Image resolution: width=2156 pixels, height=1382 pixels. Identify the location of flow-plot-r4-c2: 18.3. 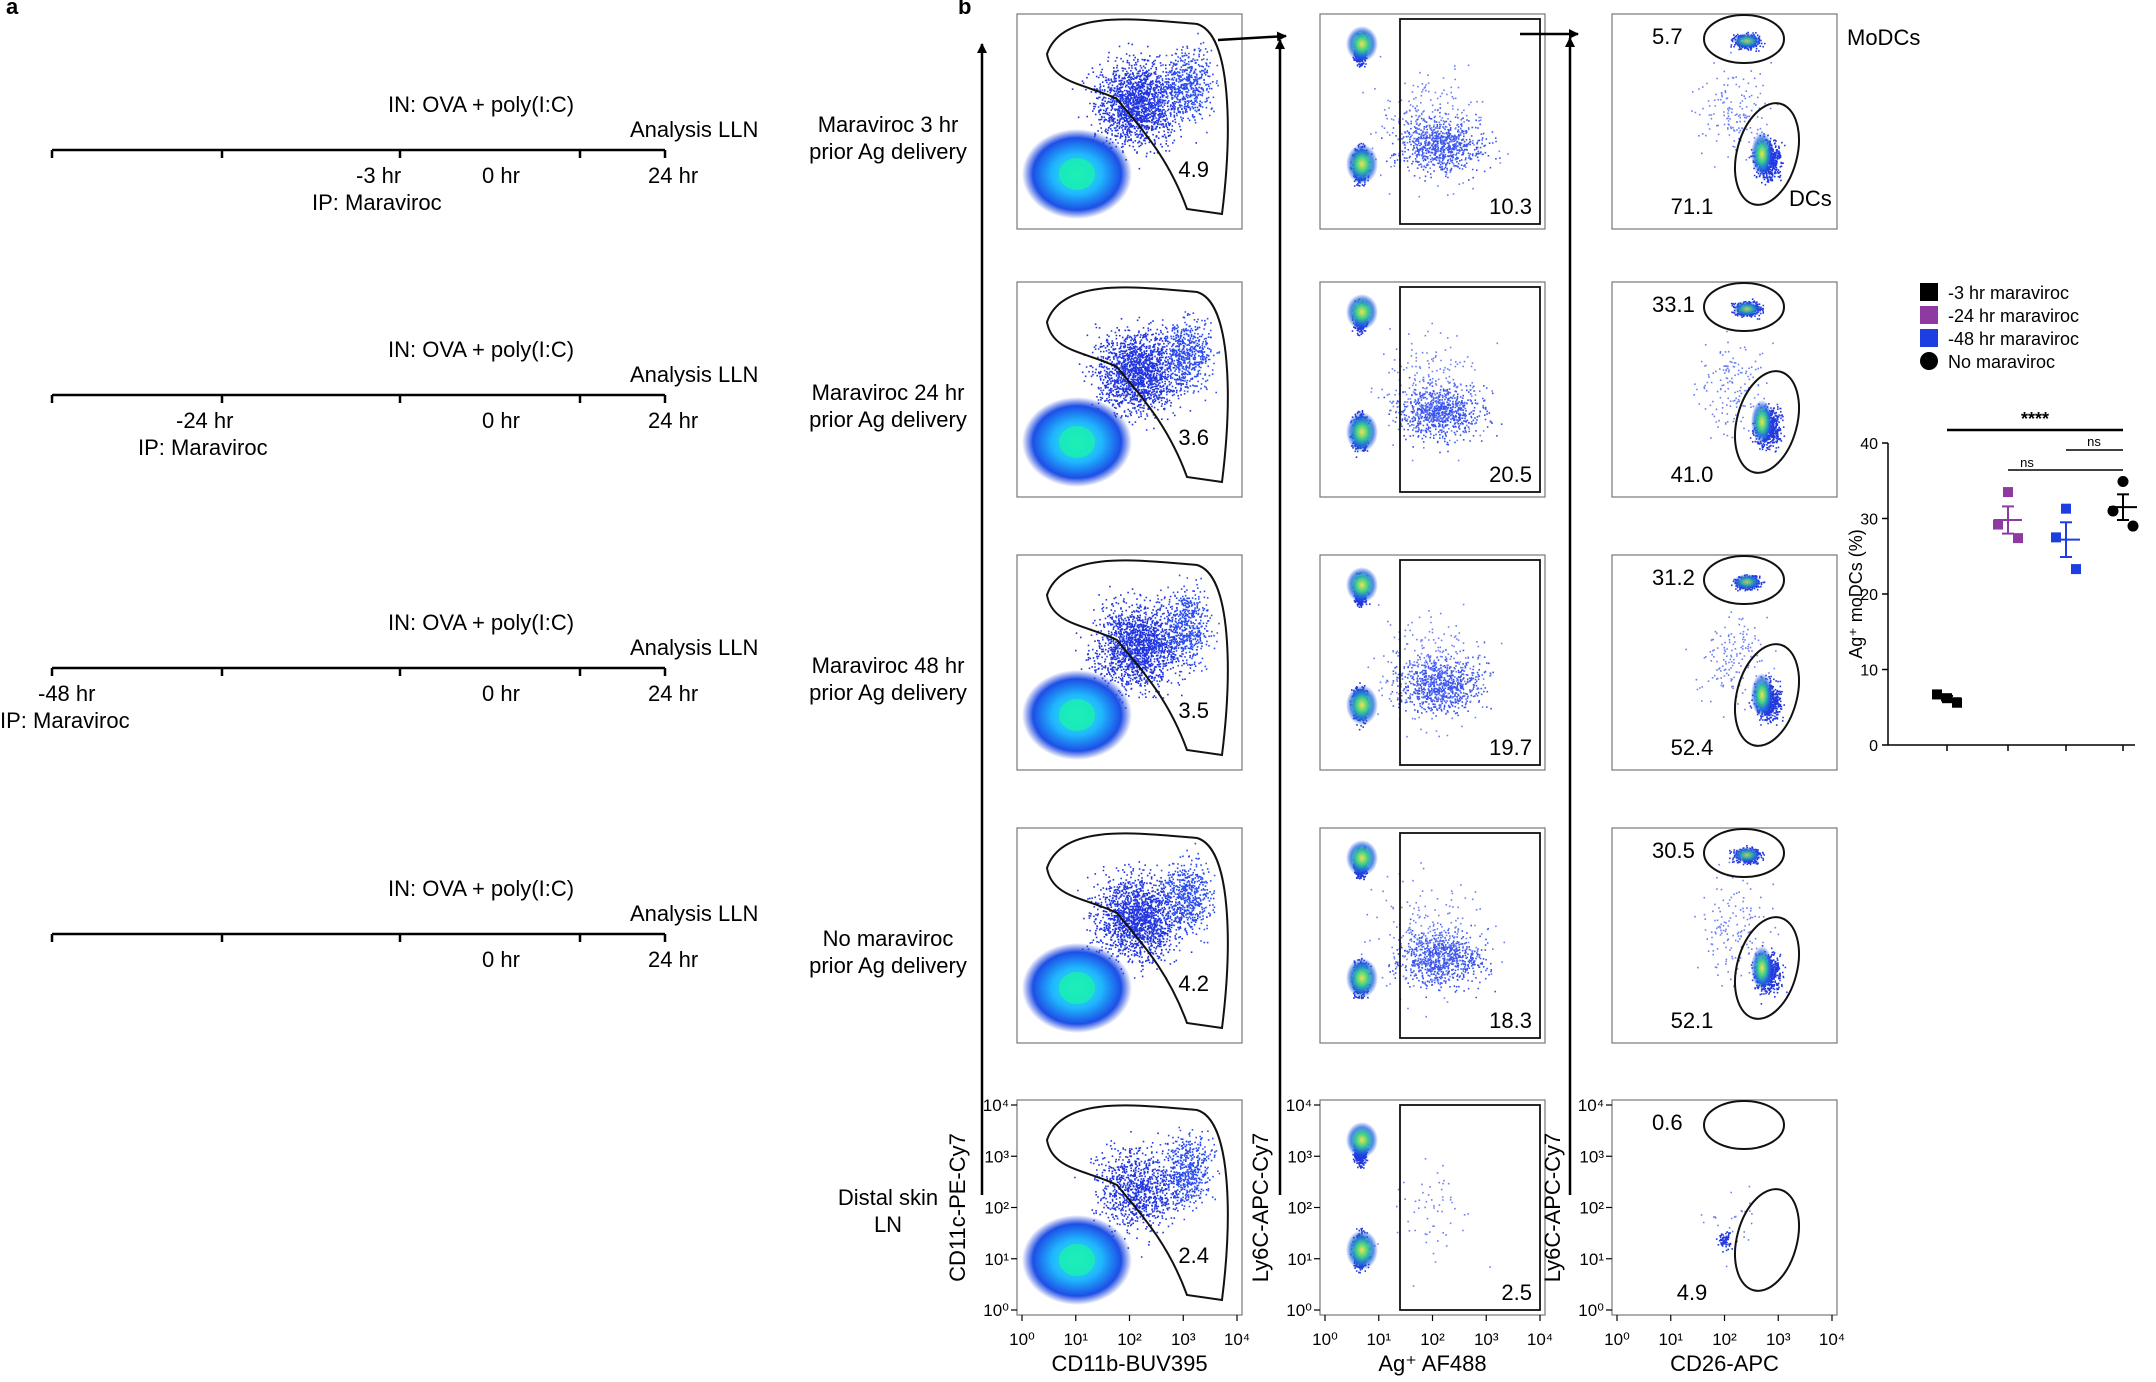
(1432, 935).